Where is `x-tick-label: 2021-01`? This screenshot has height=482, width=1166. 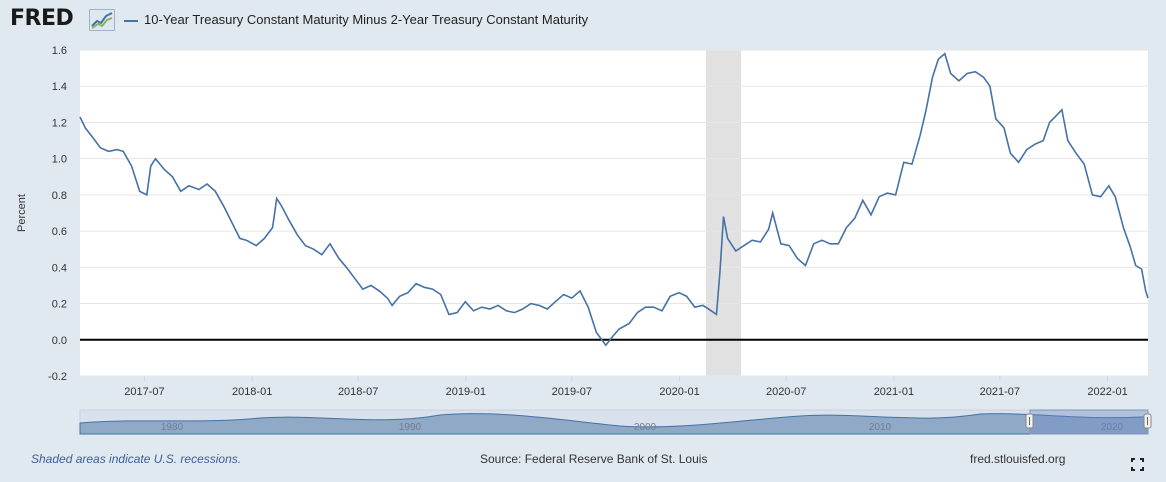
x-tick-label: 2021-01 is located at coordinates (894, 392).